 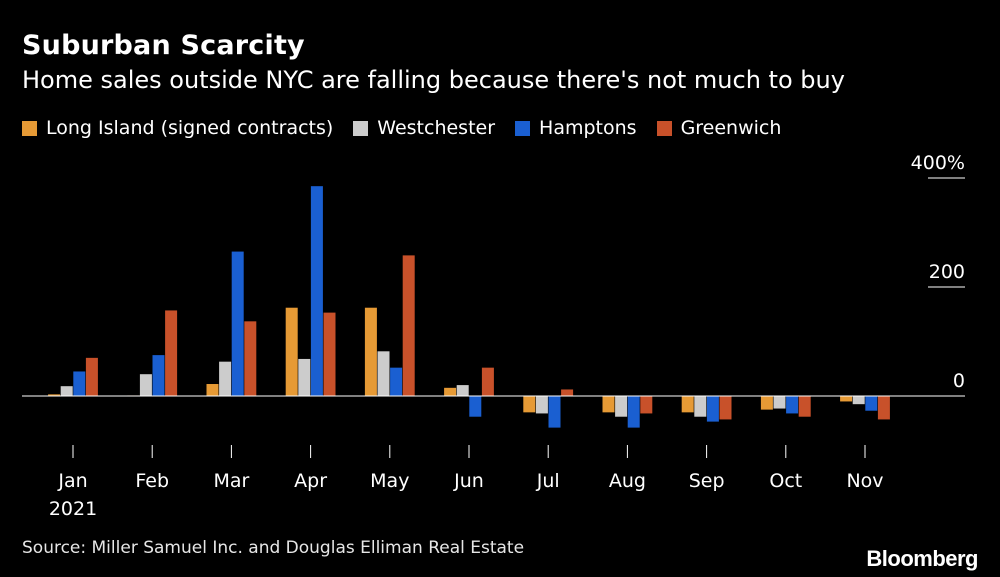 What do you see at coordinates (947, 272) in the screenshot?
I see `y-tick-label: 200` at bounding box center [947, 272].